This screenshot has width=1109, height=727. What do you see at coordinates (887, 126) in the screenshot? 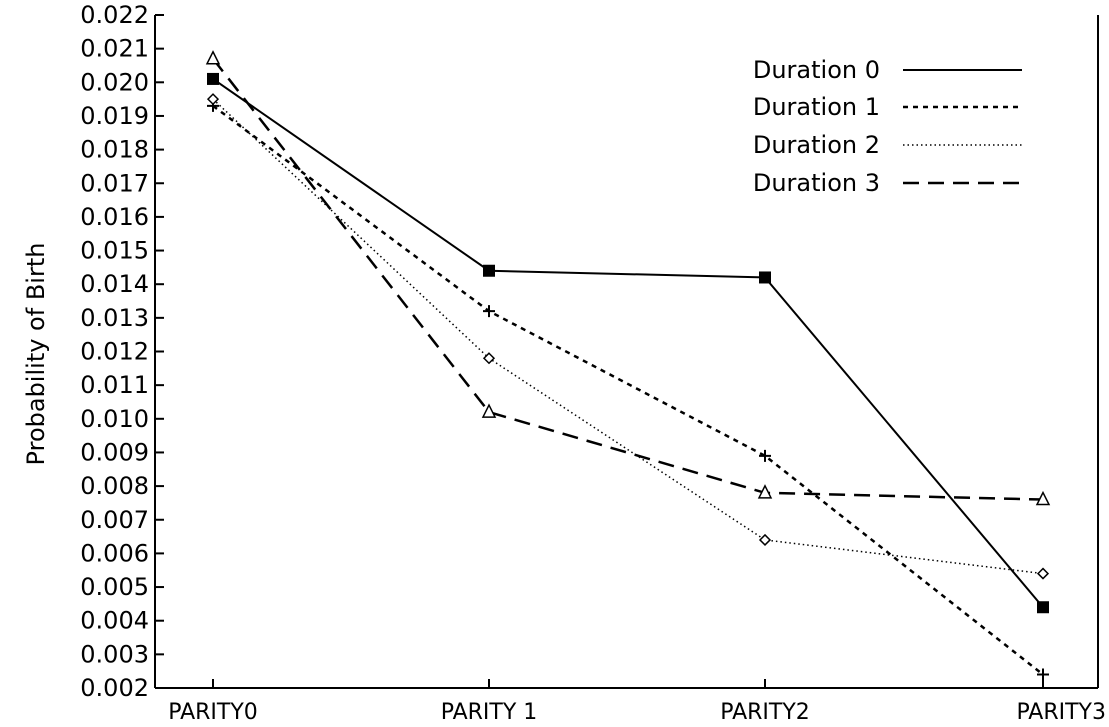
I see `legend: Duration 0 Duration 1 Duration 2 Duration 3` at bounding box center [887, 126].